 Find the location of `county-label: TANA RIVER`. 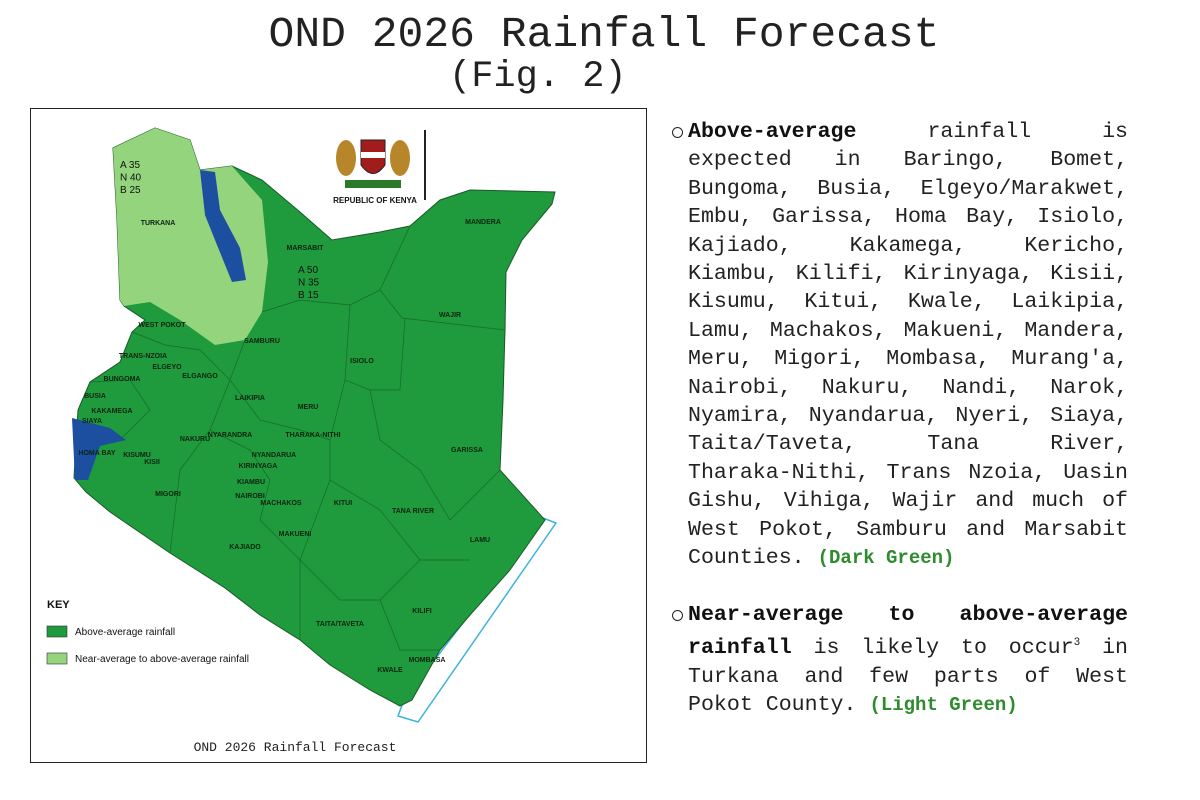

county-label: TANA RIVER is located at coordinates (413, 511).